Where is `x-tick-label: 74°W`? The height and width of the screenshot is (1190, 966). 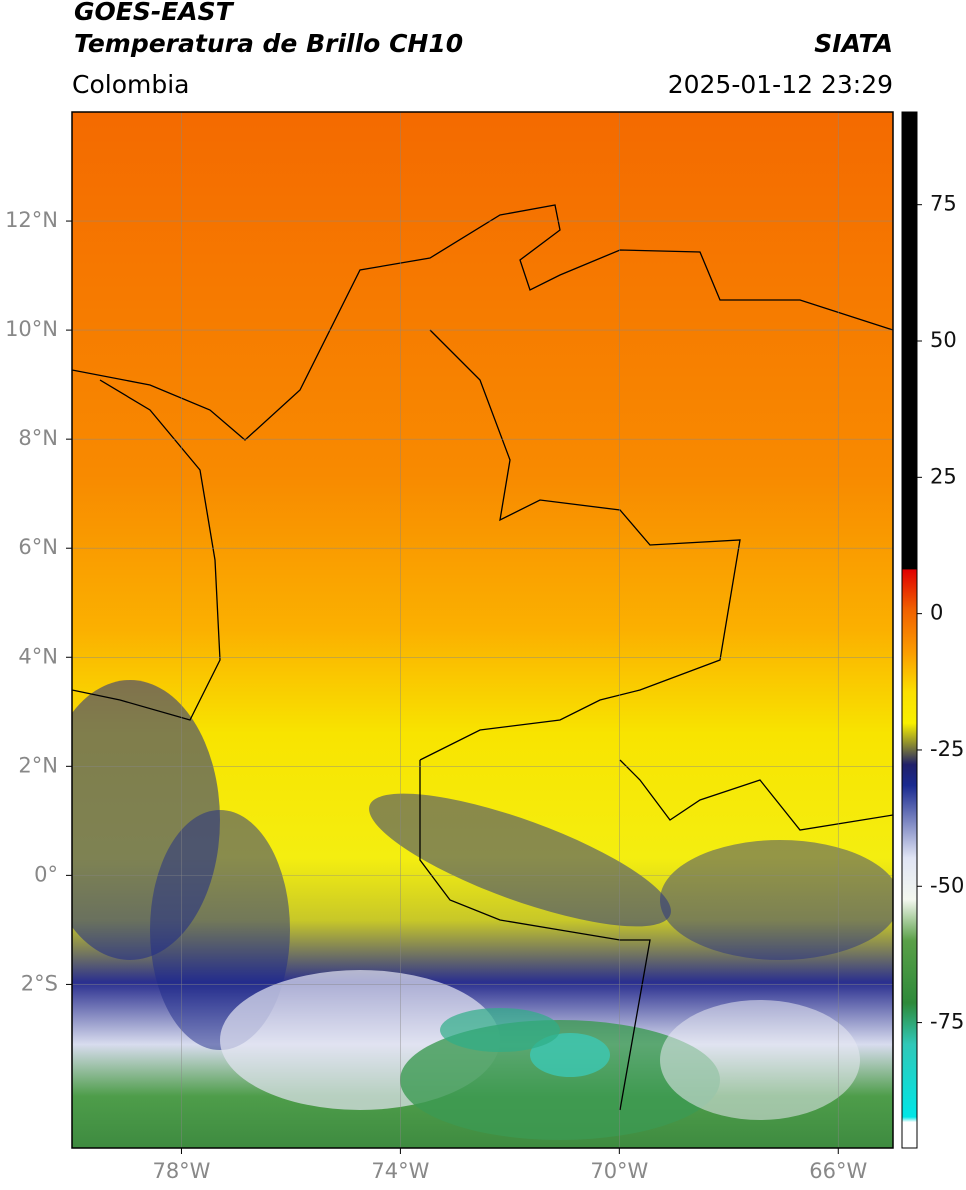 x-tick-label: 74°W is located at coordinates (400, 1171).